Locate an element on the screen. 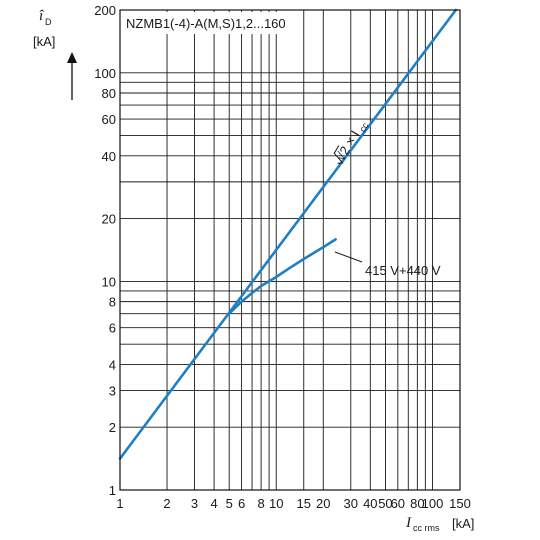  x-tick-label: 150 is located at coordinates (460, 503).